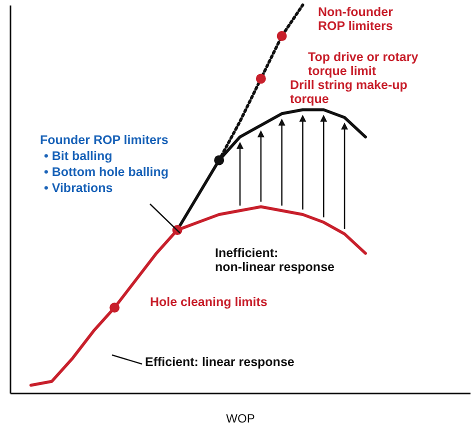 This screenshot has height=433, width=474. Describe the element at coordinates (219, 362) in the screenshot. I see `annotation: Efficient: linear response` at that location.